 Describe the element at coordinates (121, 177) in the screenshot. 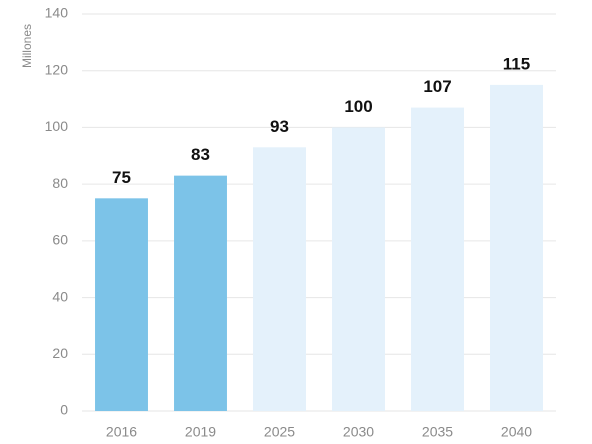

I see `data-label: 75` at that location.